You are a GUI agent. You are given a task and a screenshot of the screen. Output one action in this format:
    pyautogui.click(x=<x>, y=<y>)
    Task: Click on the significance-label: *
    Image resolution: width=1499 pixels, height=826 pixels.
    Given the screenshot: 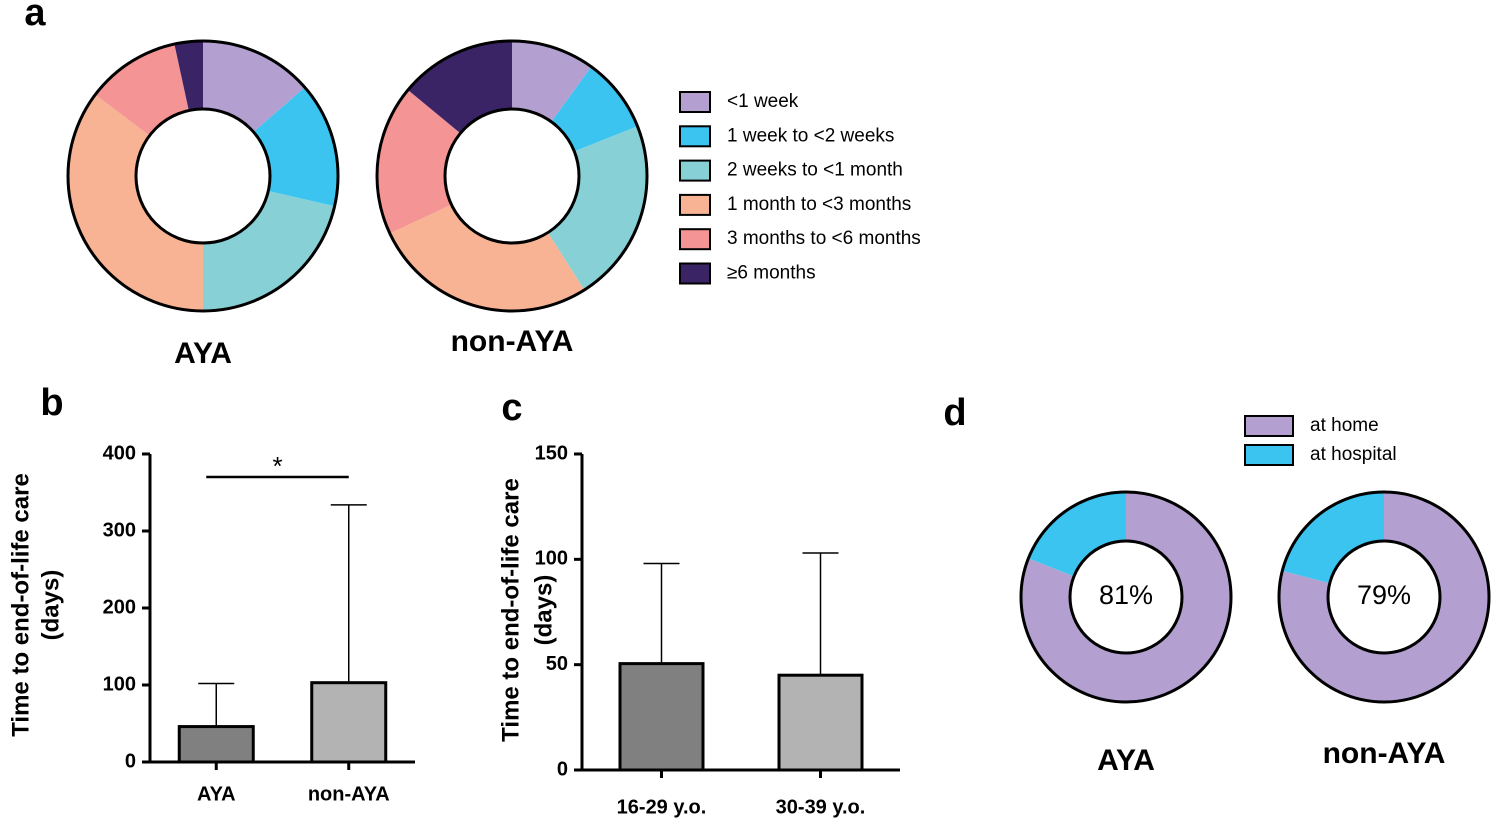 What is the action you would take?
    pyautogui.click(x=277, y=466)
    